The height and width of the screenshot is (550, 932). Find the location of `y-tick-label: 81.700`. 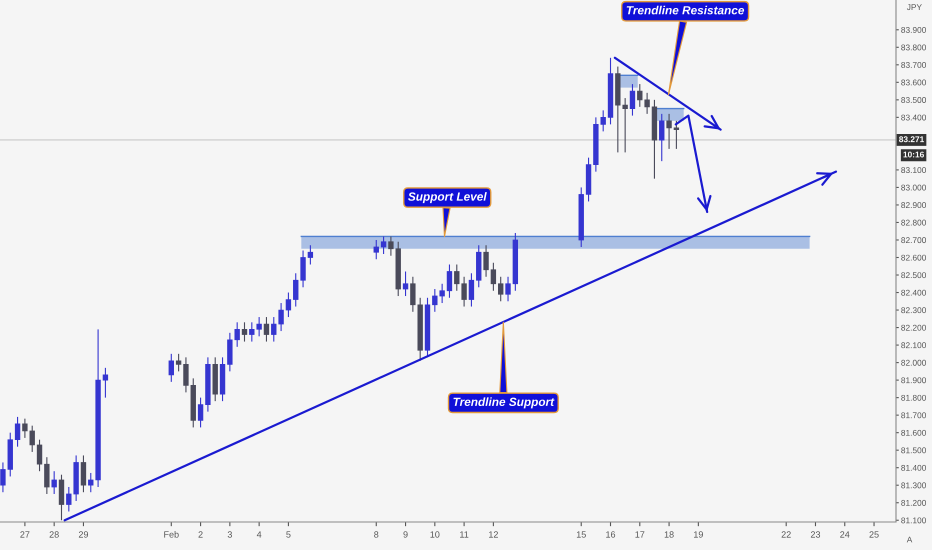

y-tick-label: 81.700 is located at coordinates (913, 415).